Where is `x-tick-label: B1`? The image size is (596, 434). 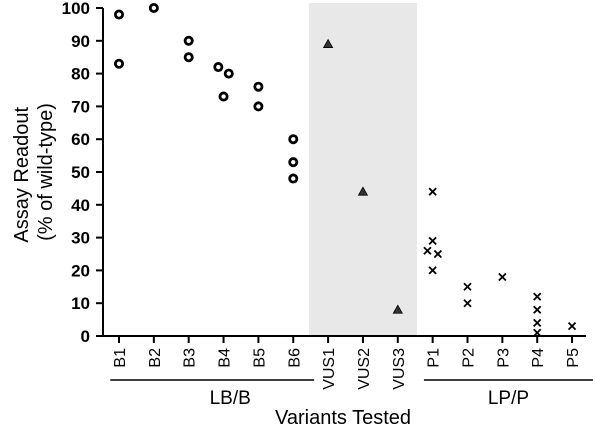
x-tick-label: B1 is located at coordinates (120, 358).